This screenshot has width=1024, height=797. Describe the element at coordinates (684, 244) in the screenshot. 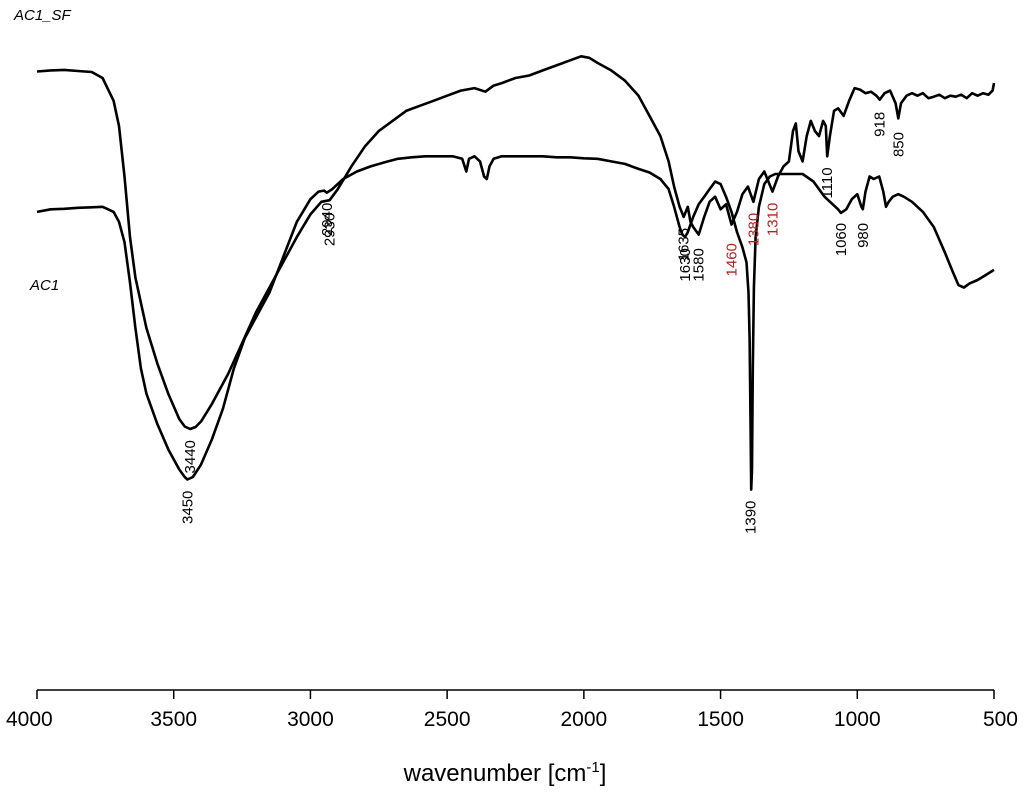

I see `peak-label-1635: 1635` at that location.